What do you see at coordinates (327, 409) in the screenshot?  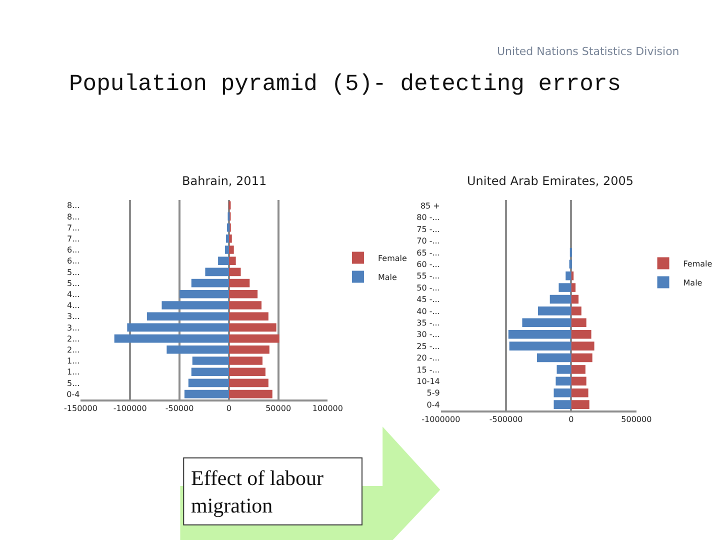 I see `x-tick-label: 100000` at bounding box center [327, 409].